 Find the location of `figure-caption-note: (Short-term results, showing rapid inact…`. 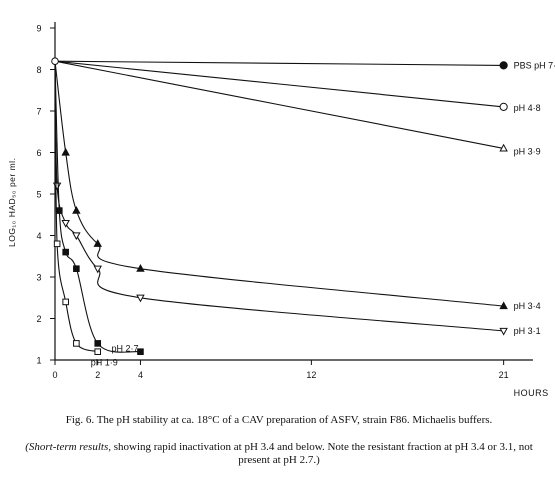

figure-caption-note: (Short-term results, showing rapid inact… is located at coordinates (279, 454).